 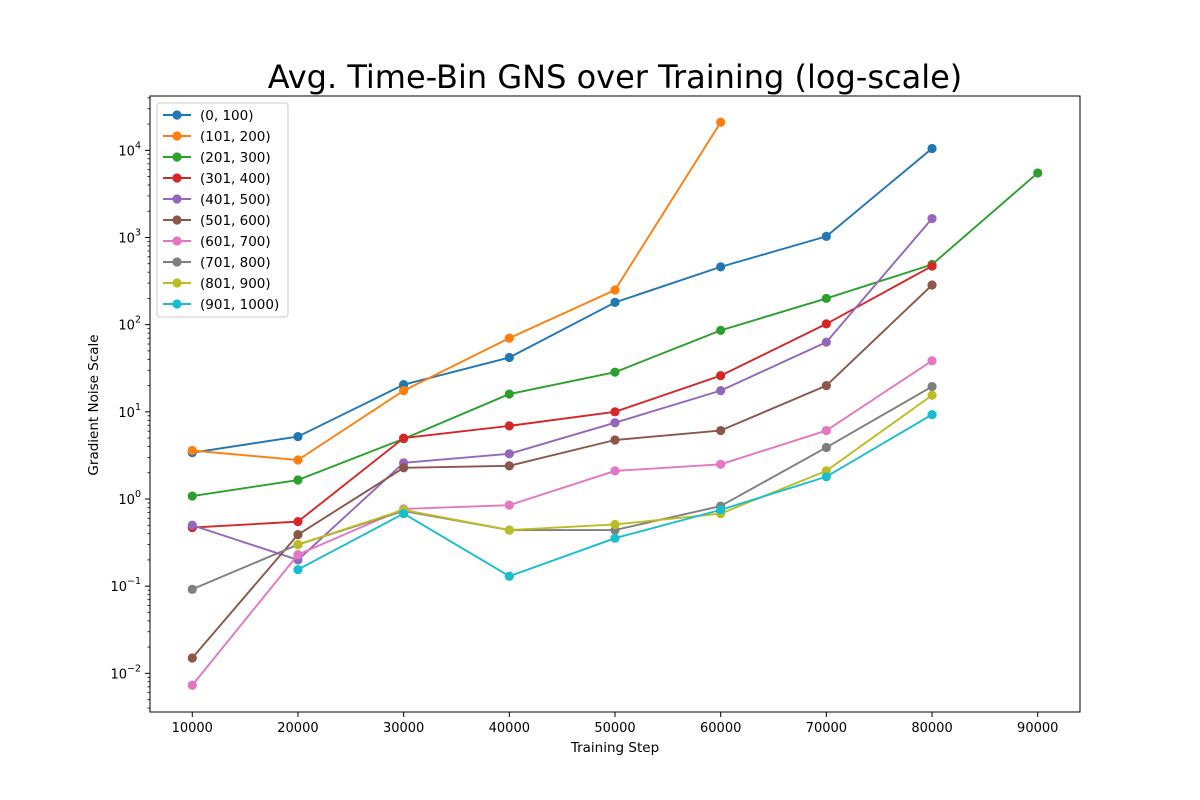 What do you see at coordinates (129, 411) in the screenshot?
I see `y-tick-label: 10¹` at bounding box center [129, 411].